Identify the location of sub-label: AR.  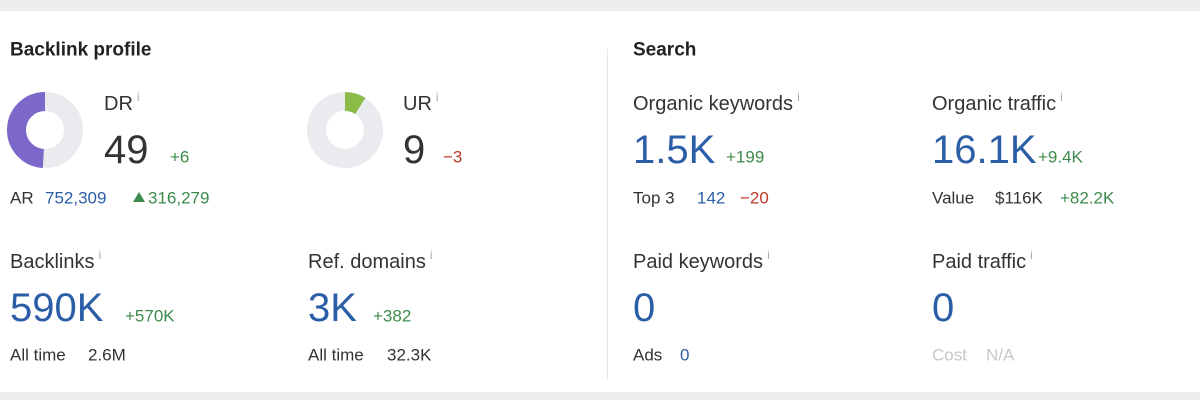
(22, 198).